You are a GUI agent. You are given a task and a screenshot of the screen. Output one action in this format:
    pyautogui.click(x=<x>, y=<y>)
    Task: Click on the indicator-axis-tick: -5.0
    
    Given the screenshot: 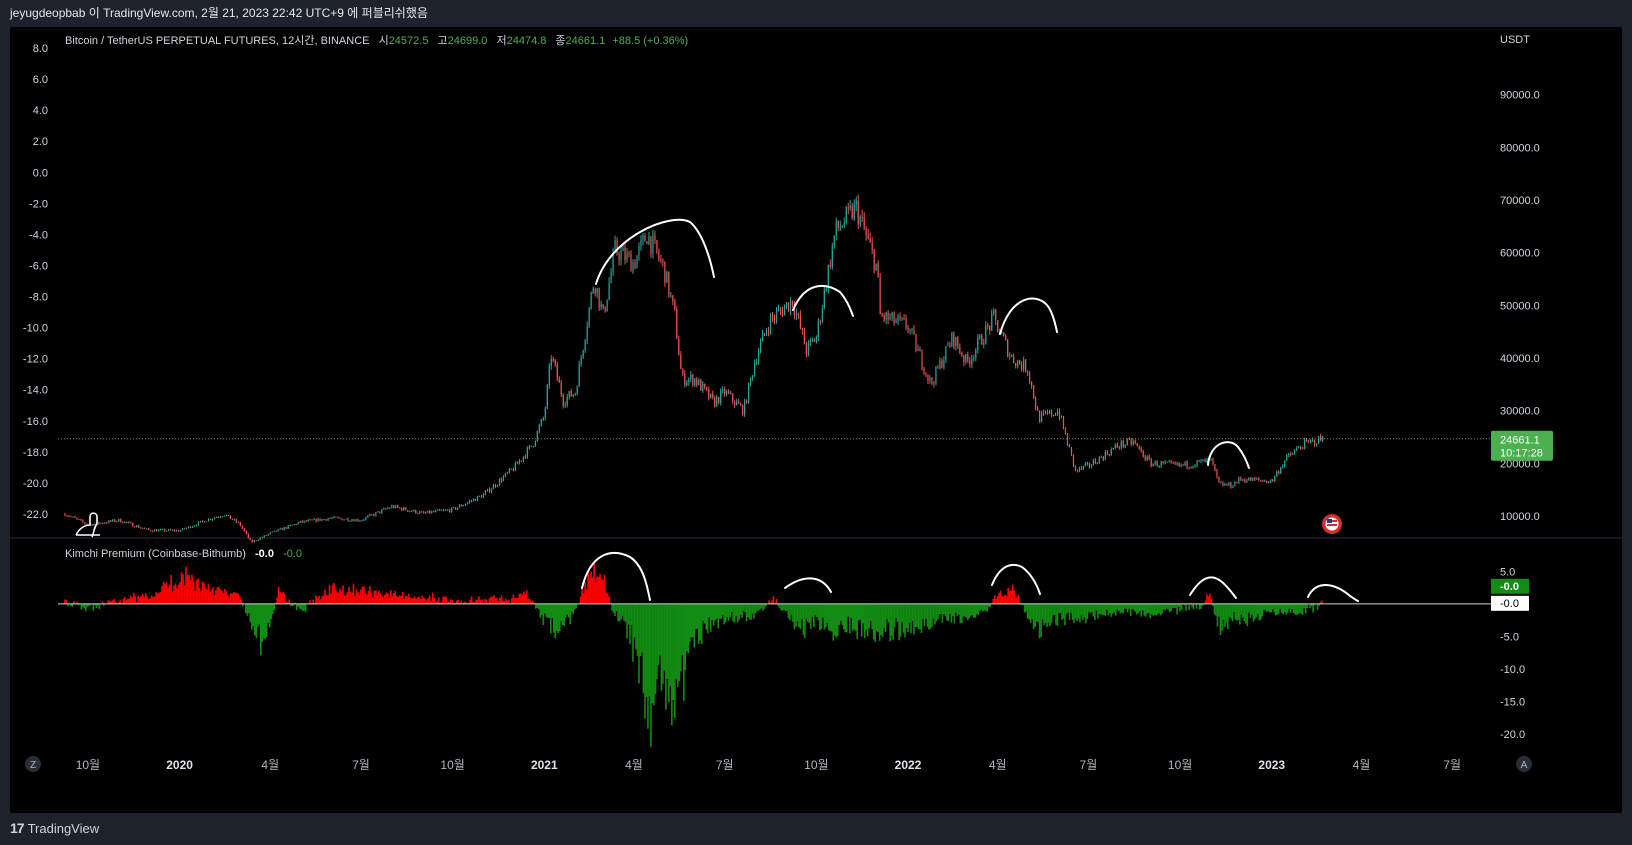 What is the action you would take?
    pyautogui.click(x=1509, y=637)
    